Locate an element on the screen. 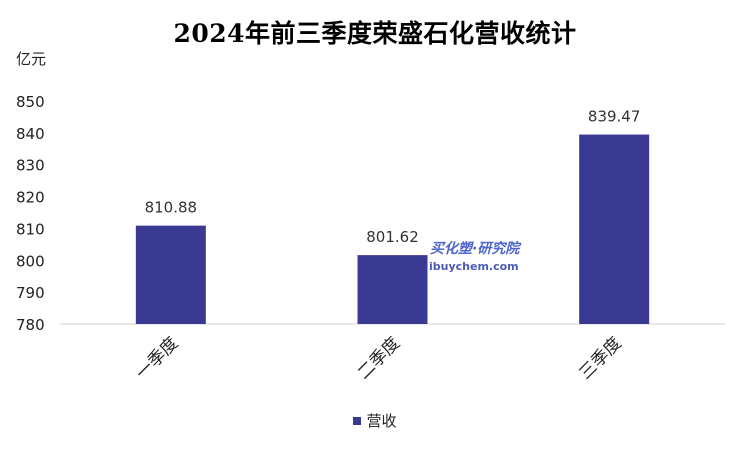 This screenshot has height=450, width=750. x-tick-label: 一季度 is located at coordinates (157, 358).